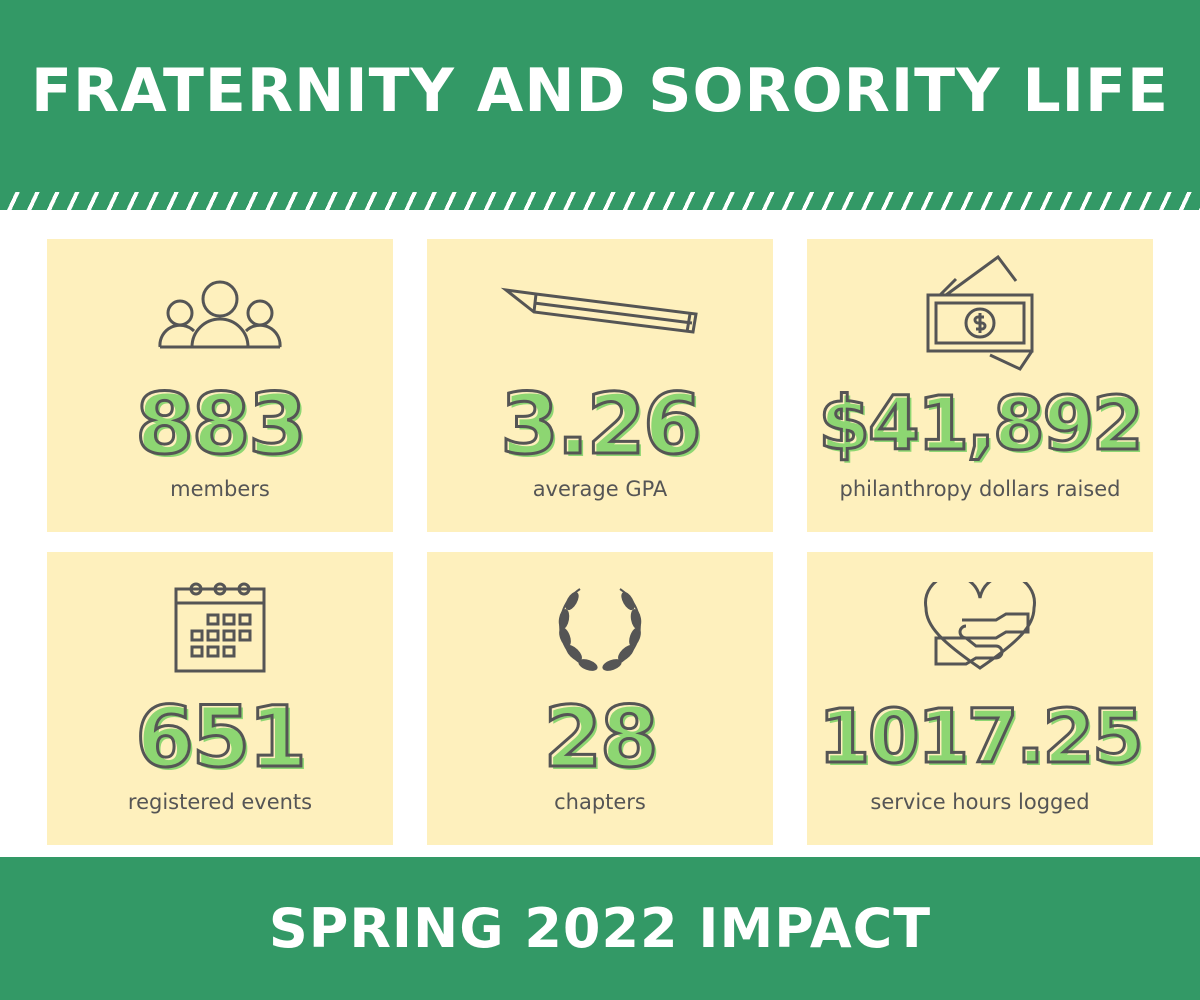  Describe the element at coordinates (600, 627) in the screenshot. I see `laurel-wreath-icon` at that location.